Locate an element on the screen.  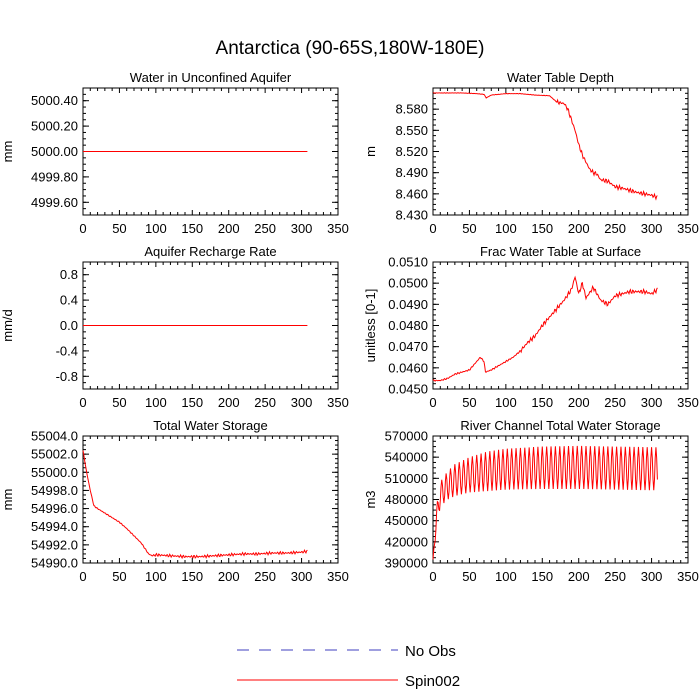
y-tick-label: 55000.0 is located at coordinates (54, 472).